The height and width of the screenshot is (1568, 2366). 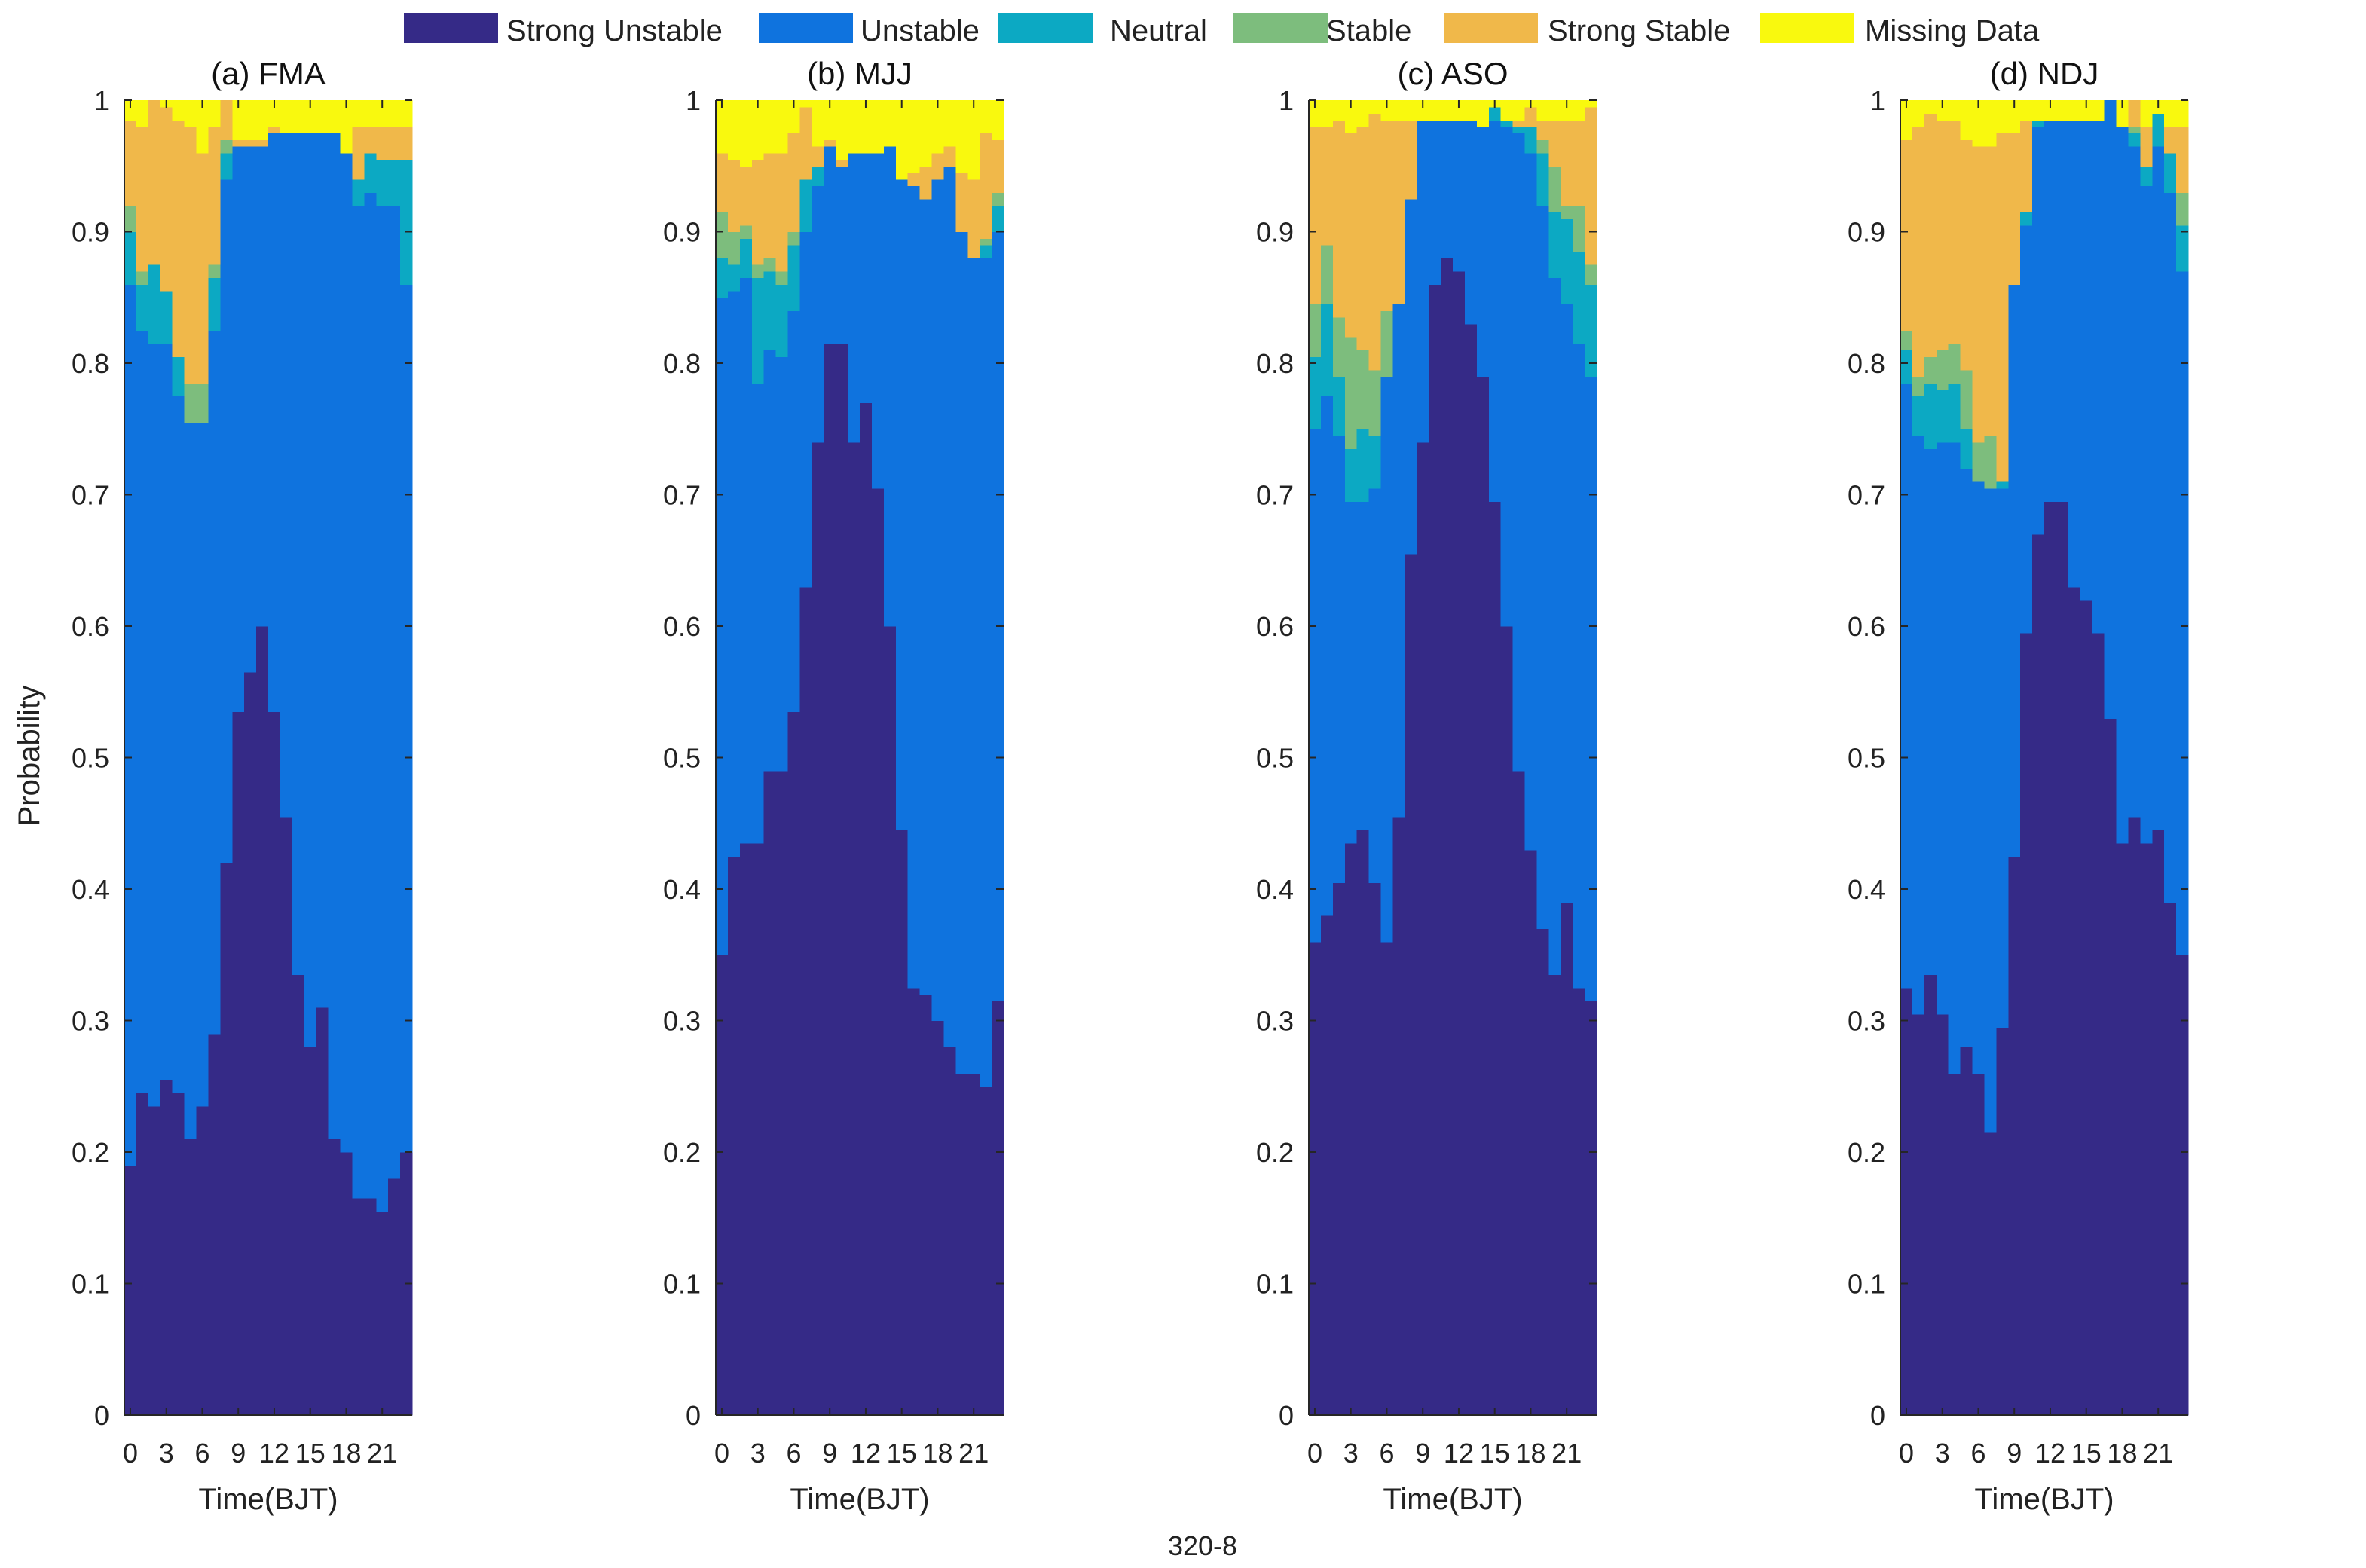 I want to click on bar-strong-stable-h20, so click(x=962, y=203).